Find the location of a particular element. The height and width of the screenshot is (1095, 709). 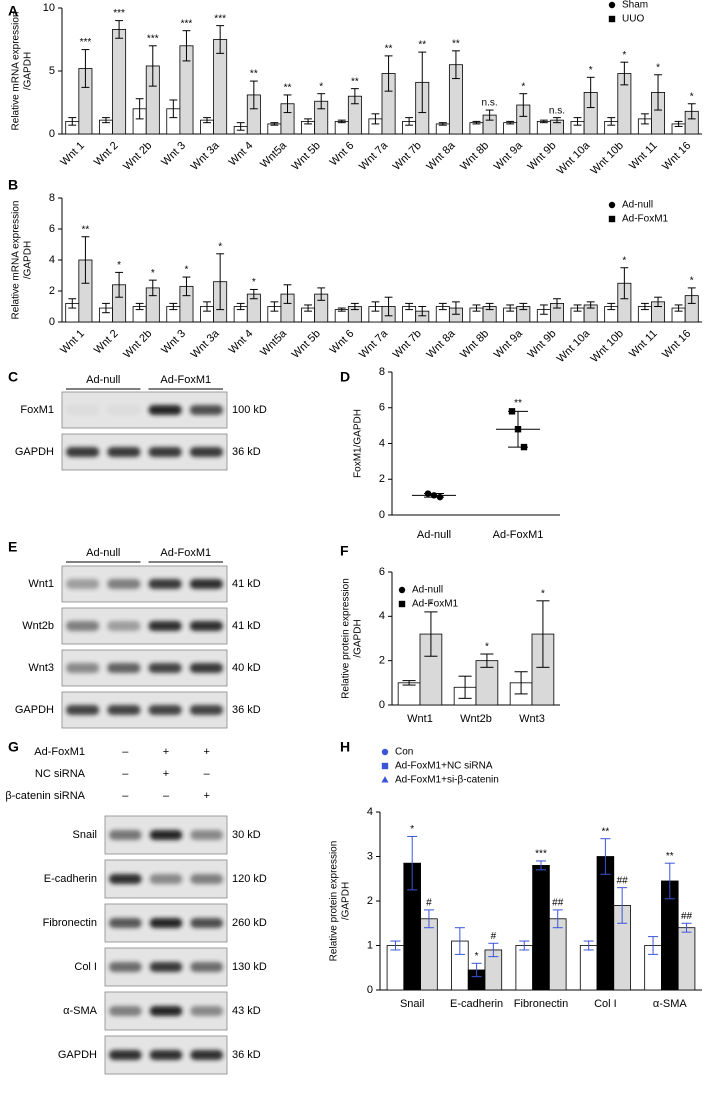

x-tick-label: Wnt 8a is located at coordinates (441, 156).